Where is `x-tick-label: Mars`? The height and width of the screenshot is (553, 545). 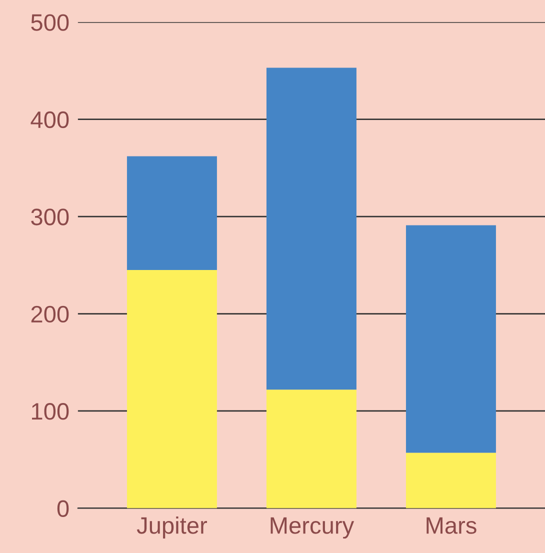 x-tick-label: Mars is located at coordinates (451, 525).